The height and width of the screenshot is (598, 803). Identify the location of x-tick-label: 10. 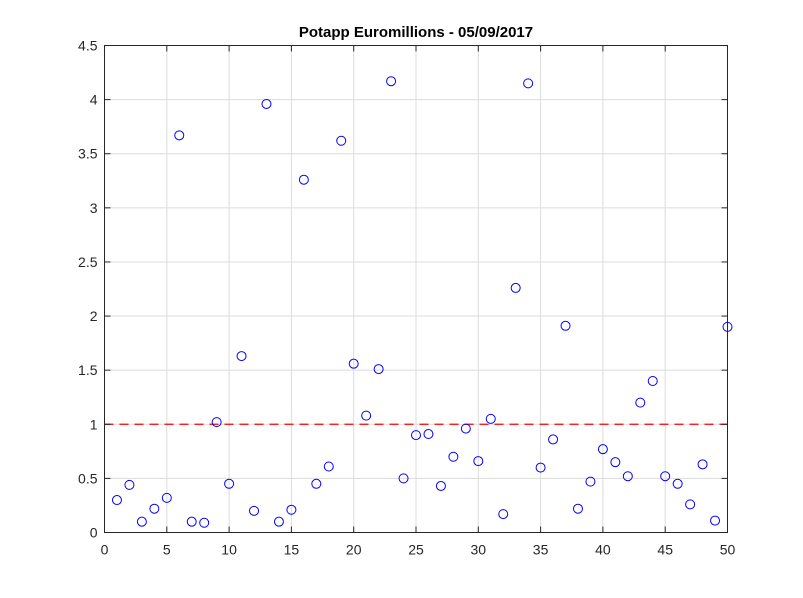
(229, 550).